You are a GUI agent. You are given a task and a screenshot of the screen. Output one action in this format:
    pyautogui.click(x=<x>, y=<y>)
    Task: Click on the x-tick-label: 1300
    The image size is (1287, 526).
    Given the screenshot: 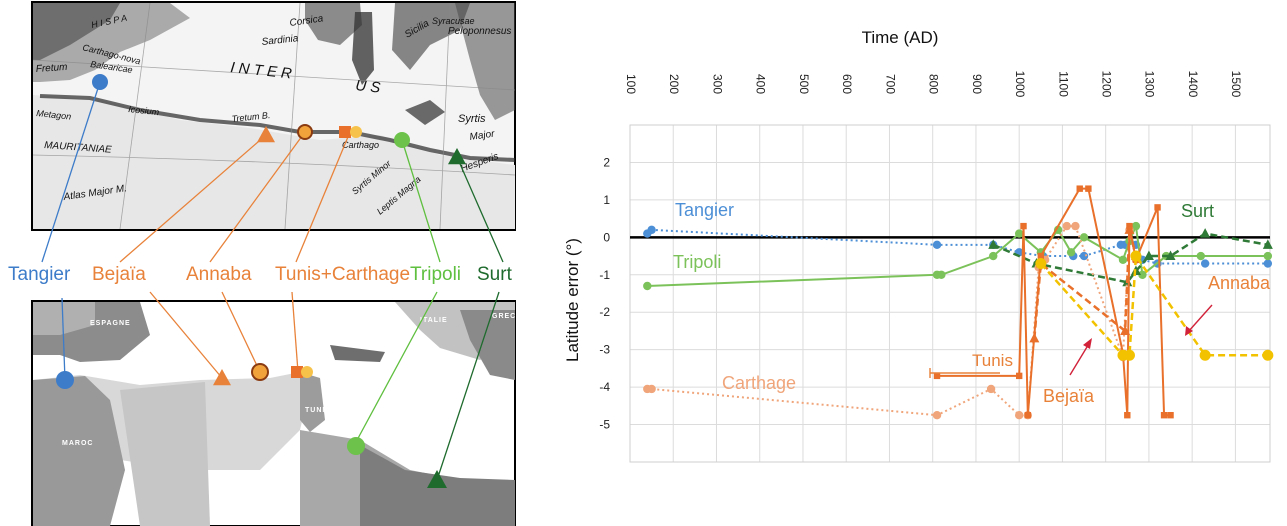 What is the action you would take?
    pyautogui.click(x=1150, y=84)
    